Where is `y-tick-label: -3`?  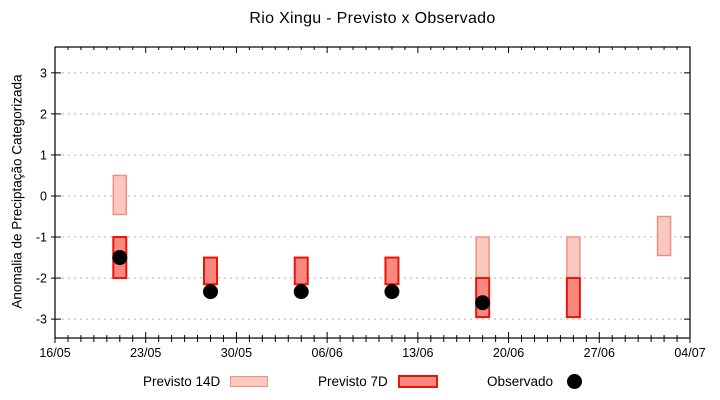 y-tick-label: -3 is located at coordinates (41, 320).